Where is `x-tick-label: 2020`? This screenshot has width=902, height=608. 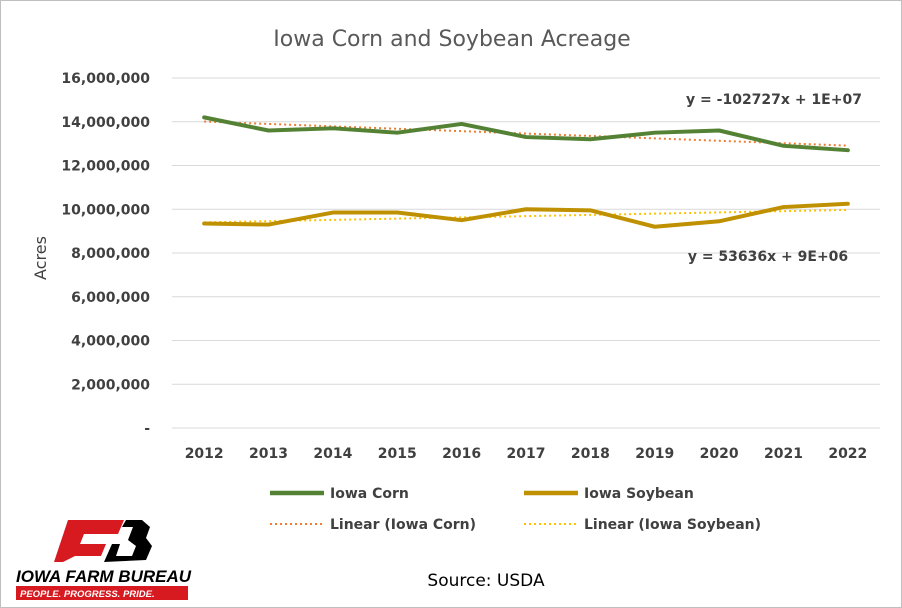
x-tick-label: 2020 is located at coordinates (719, 454).